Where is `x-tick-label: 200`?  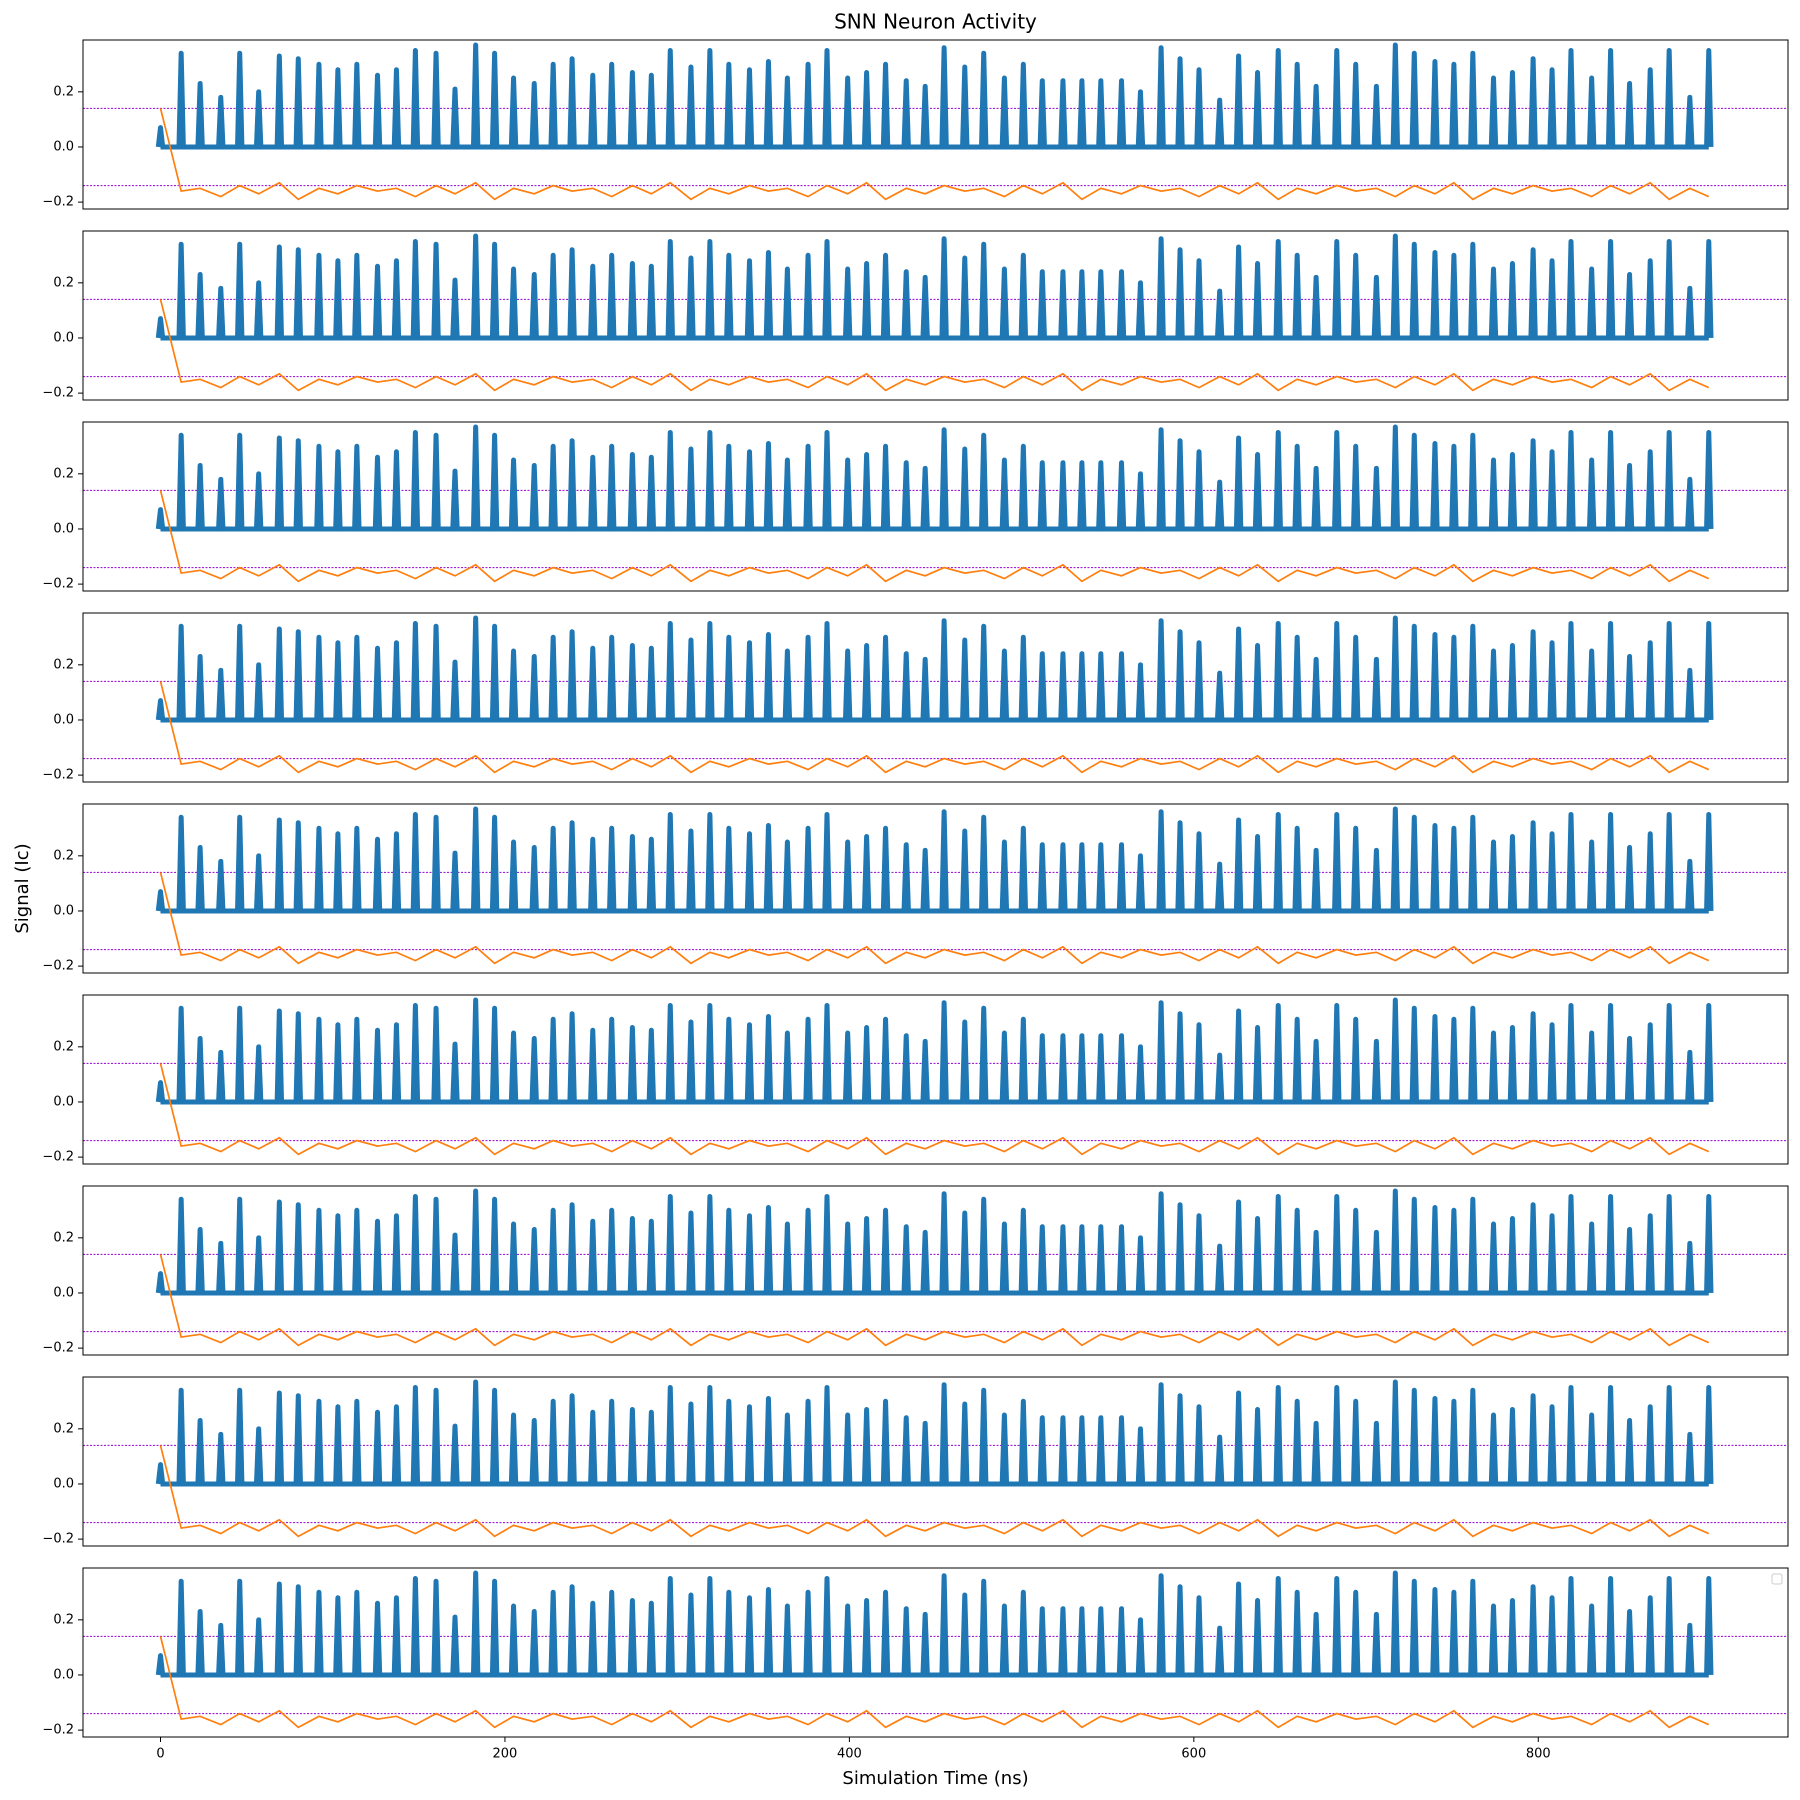
x-tick-label: 200 is located at coordinates (505, 1754).